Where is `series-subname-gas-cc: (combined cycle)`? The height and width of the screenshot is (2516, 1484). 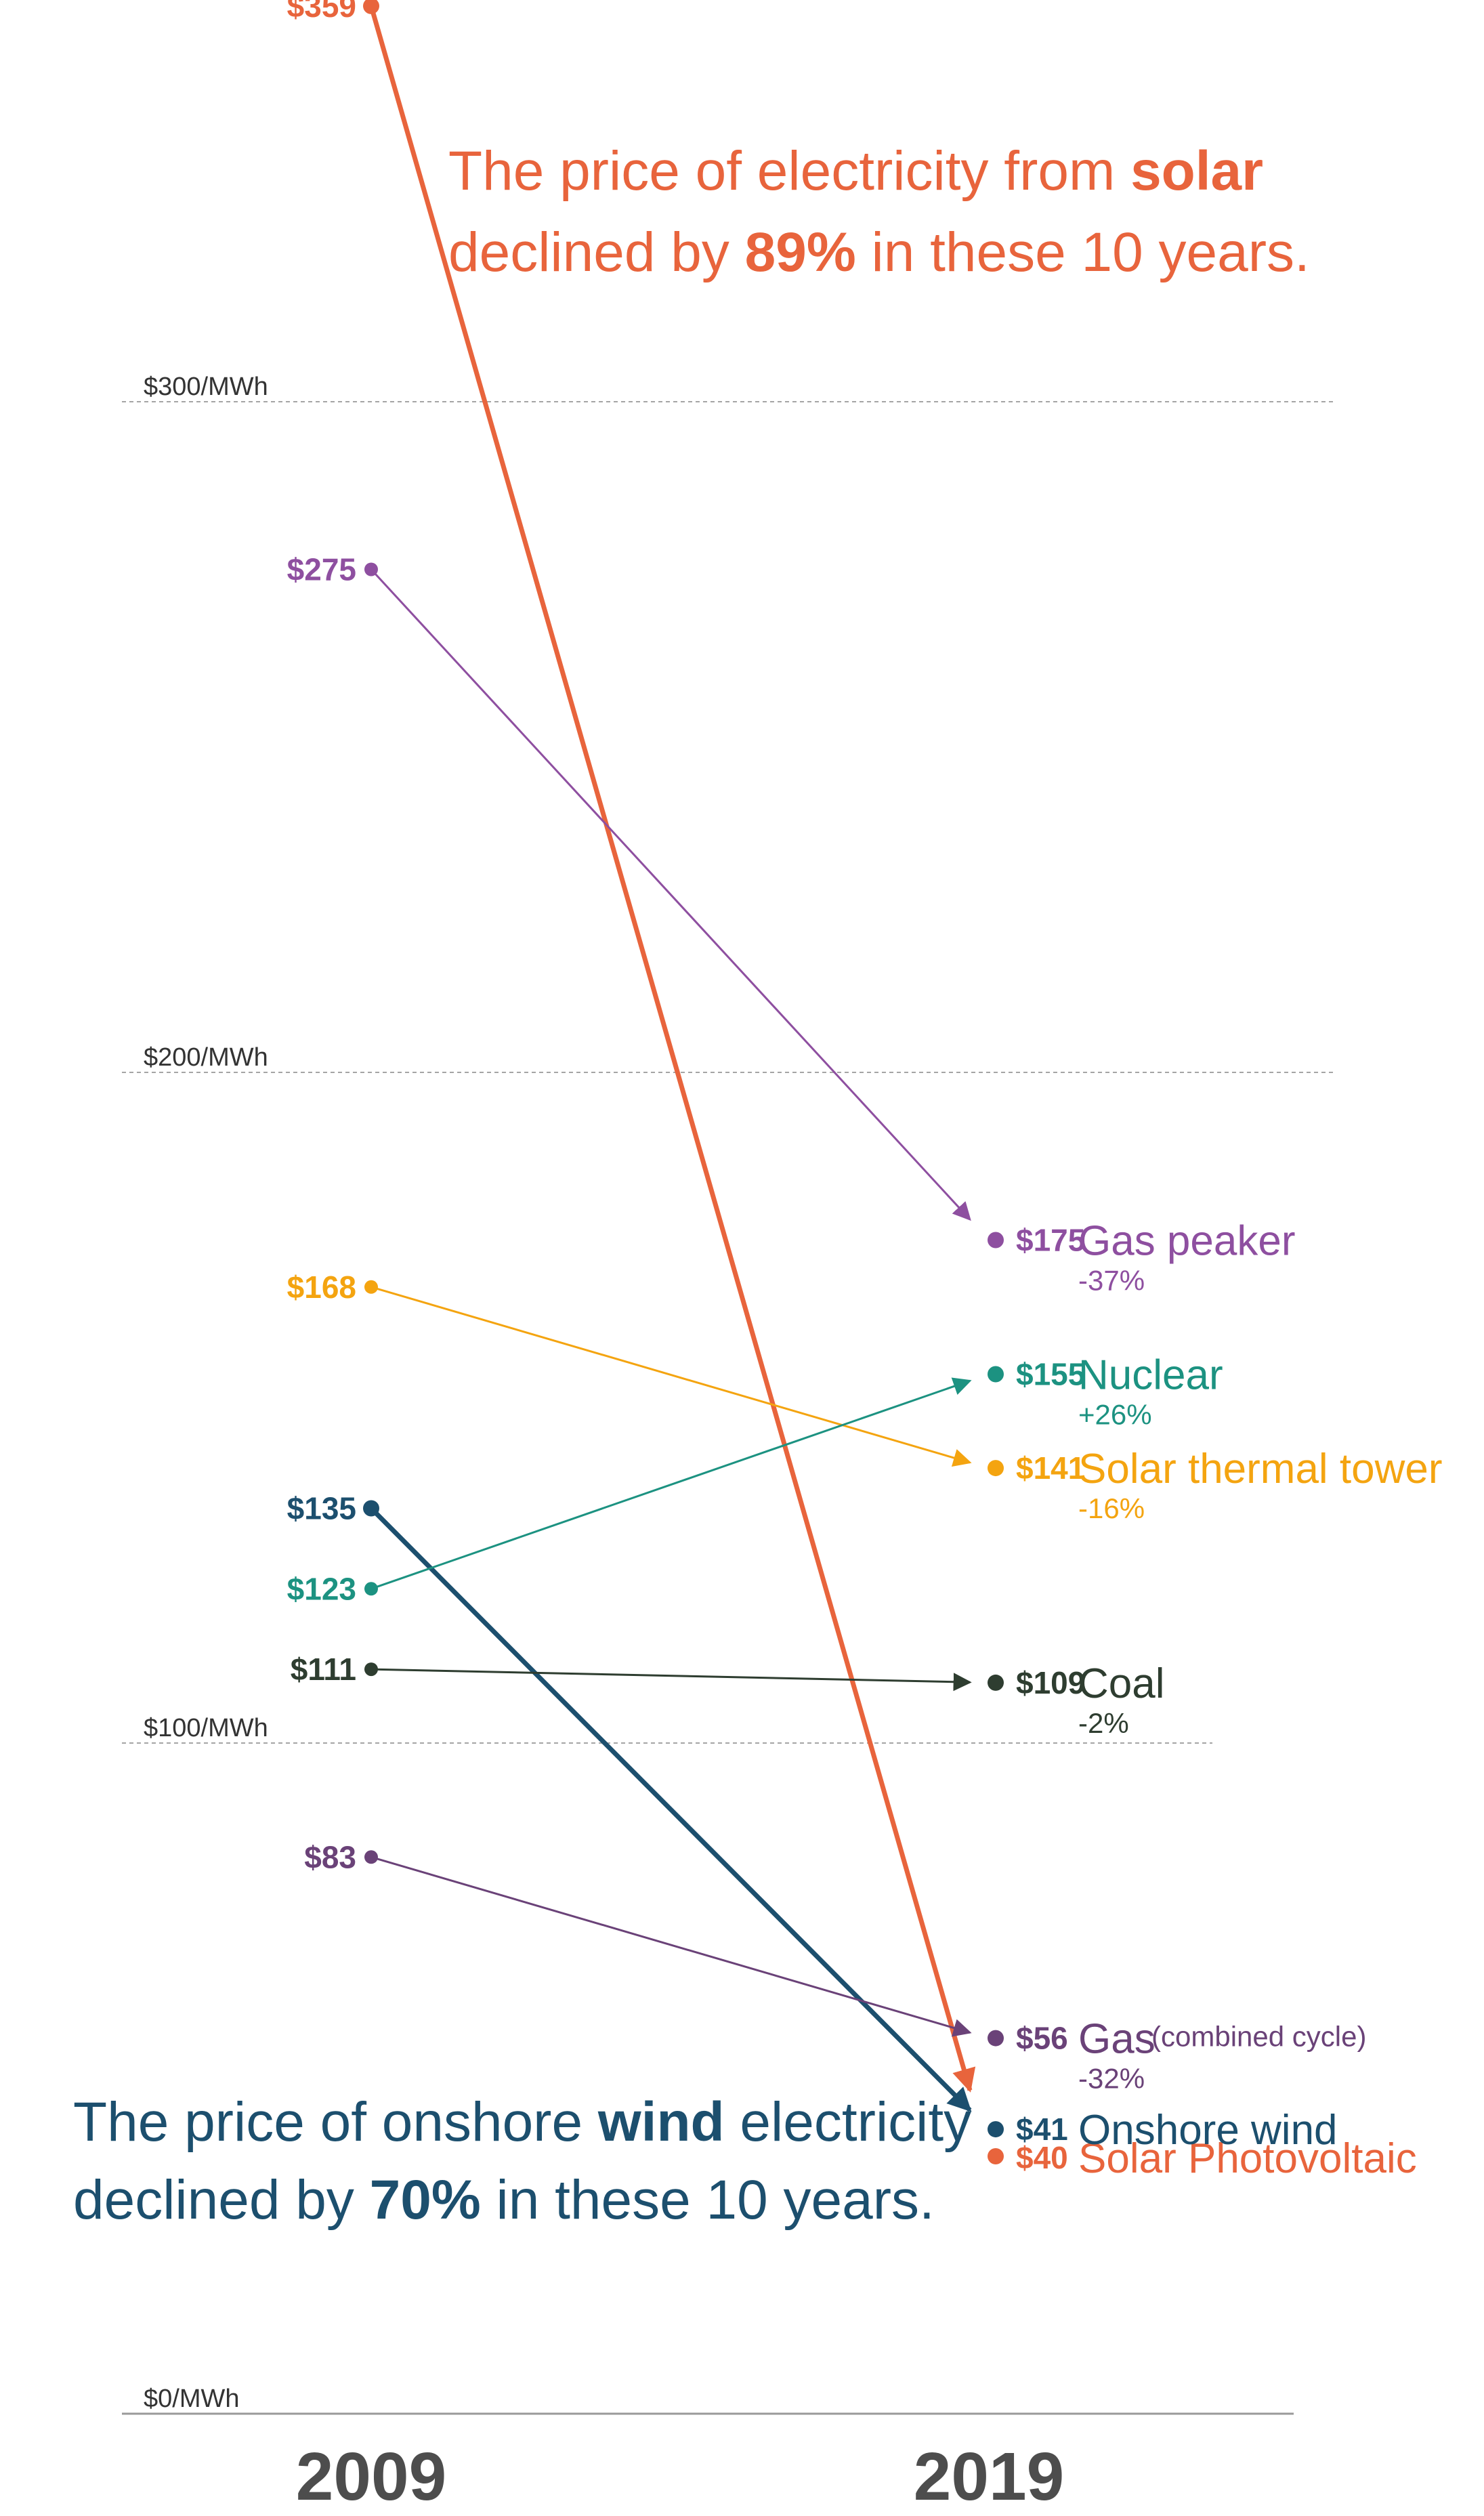 series-subname-gas-cc: (combined cycle) is located at coordinates (1258, 2037).